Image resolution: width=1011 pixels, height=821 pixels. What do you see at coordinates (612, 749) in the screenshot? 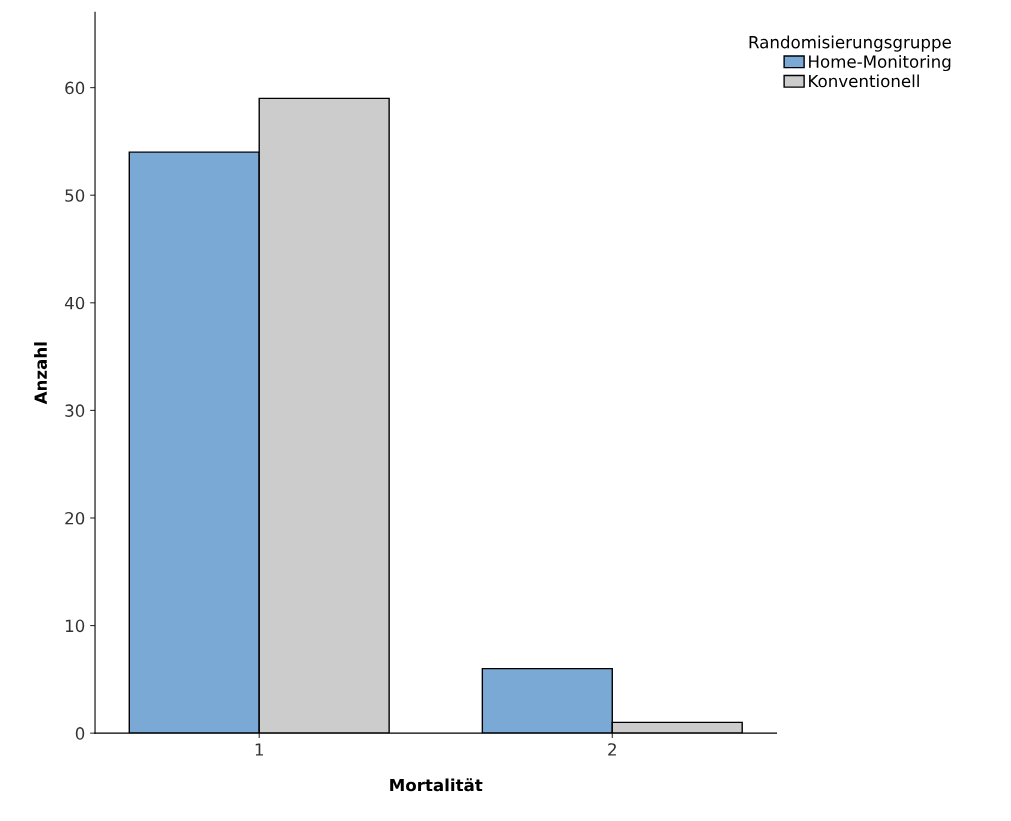
I see `x-tick-label: 2` at bounding box center [612, 749].